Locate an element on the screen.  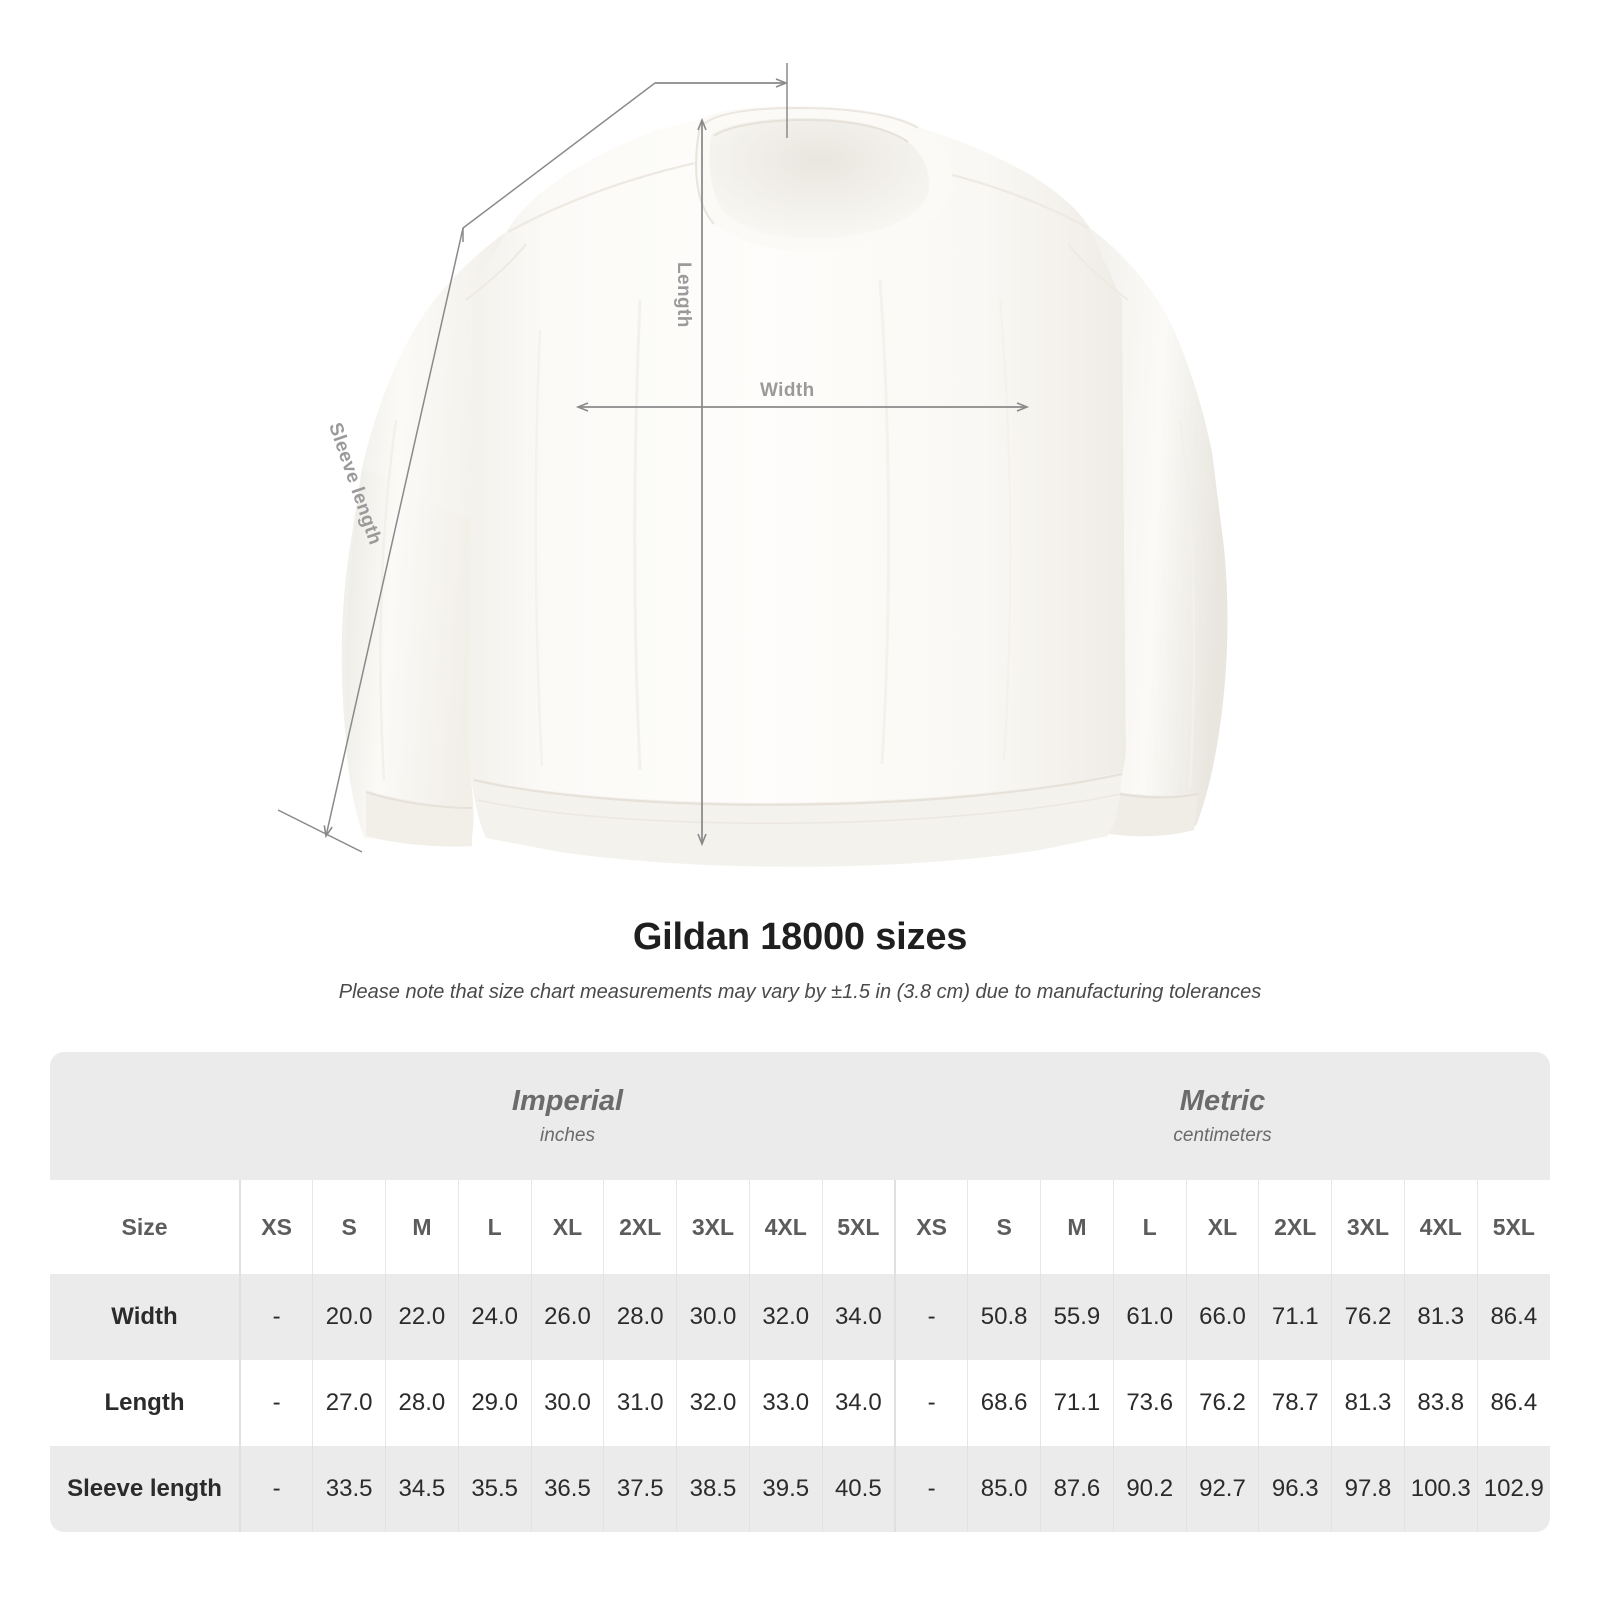
cell-width-imperial-3xl: 30.0 is located at coordinates (713, 1317).